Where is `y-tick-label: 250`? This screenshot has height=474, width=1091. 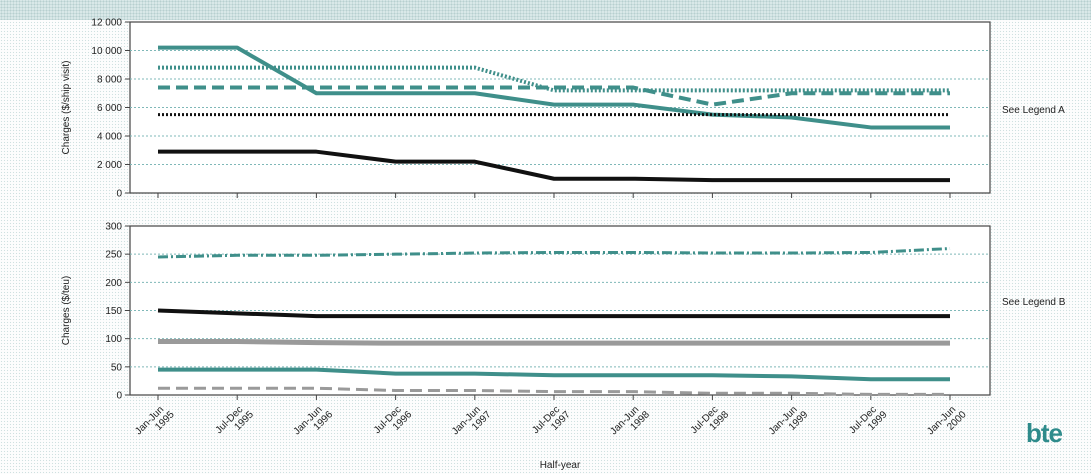 y-tick-label: 250 is located at coordinates (113, 255).